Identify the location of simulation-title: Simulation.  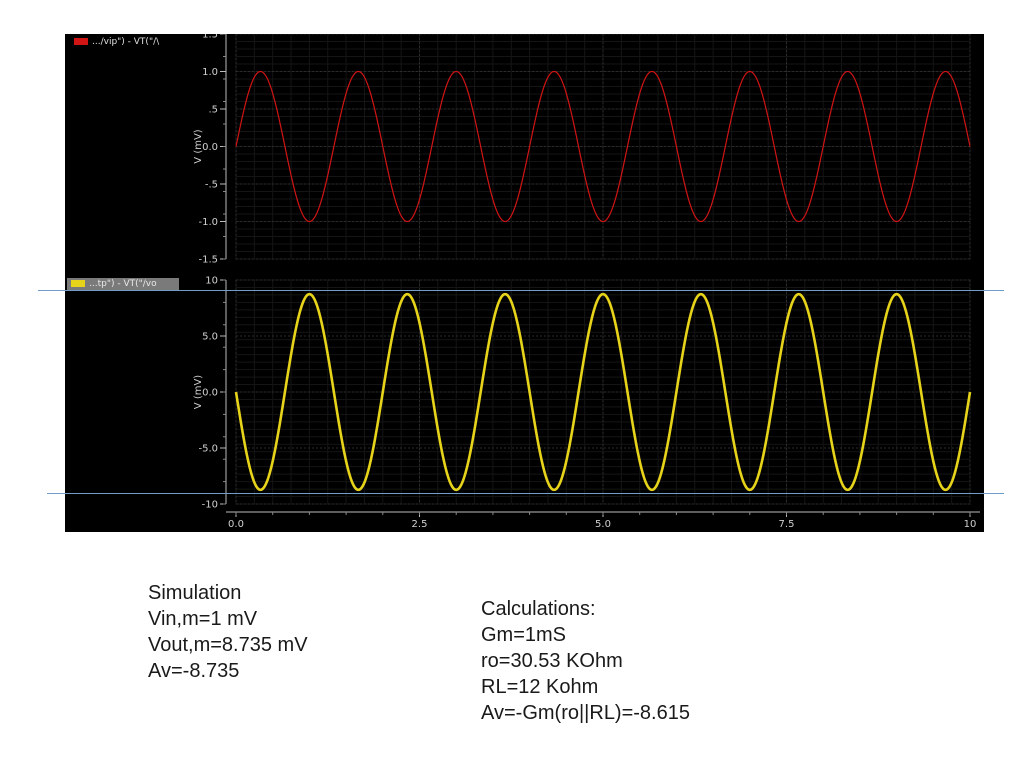
(195, 593).